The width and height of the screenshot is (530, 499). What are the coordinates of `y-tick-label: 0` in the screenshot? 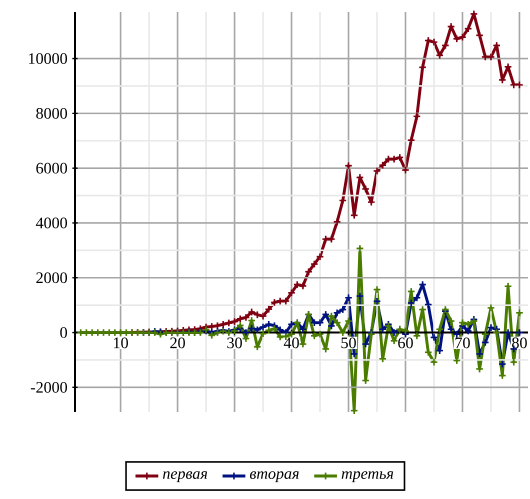 It's located at (64, 332).